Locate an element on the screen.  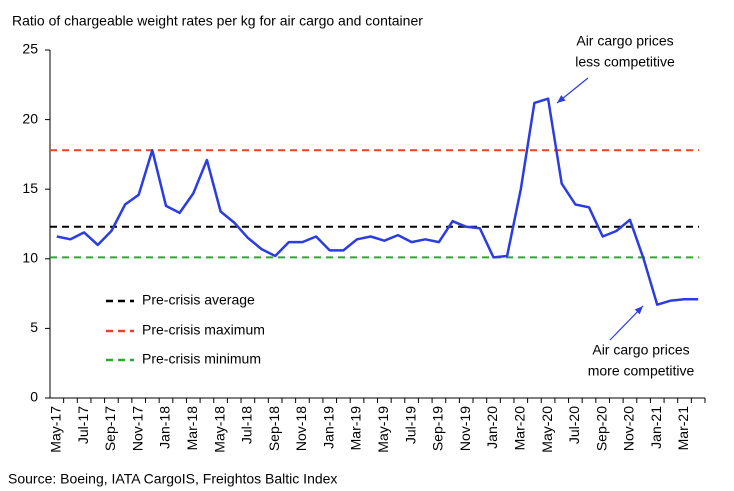
x-tick-label: Nov-20 is located at coordinates (629, 428).